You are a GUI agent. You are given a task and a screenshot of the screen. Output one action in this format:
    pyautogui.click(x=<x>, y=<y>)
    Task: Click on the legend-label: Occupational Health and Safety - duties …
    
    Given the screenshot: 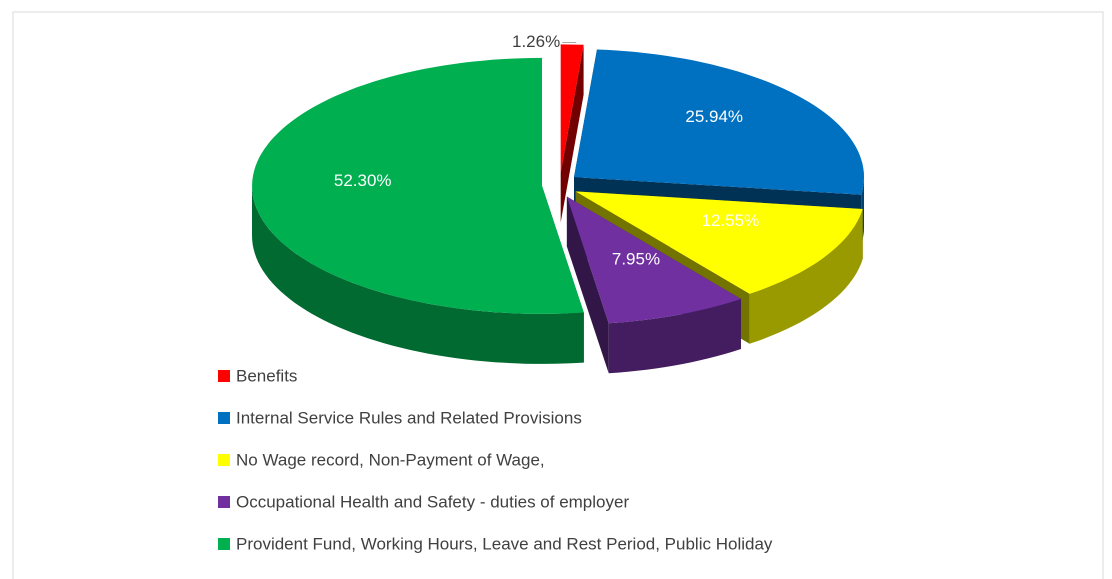 What is the action you would take?
    pyautogui.click(x=432, y=501)
    